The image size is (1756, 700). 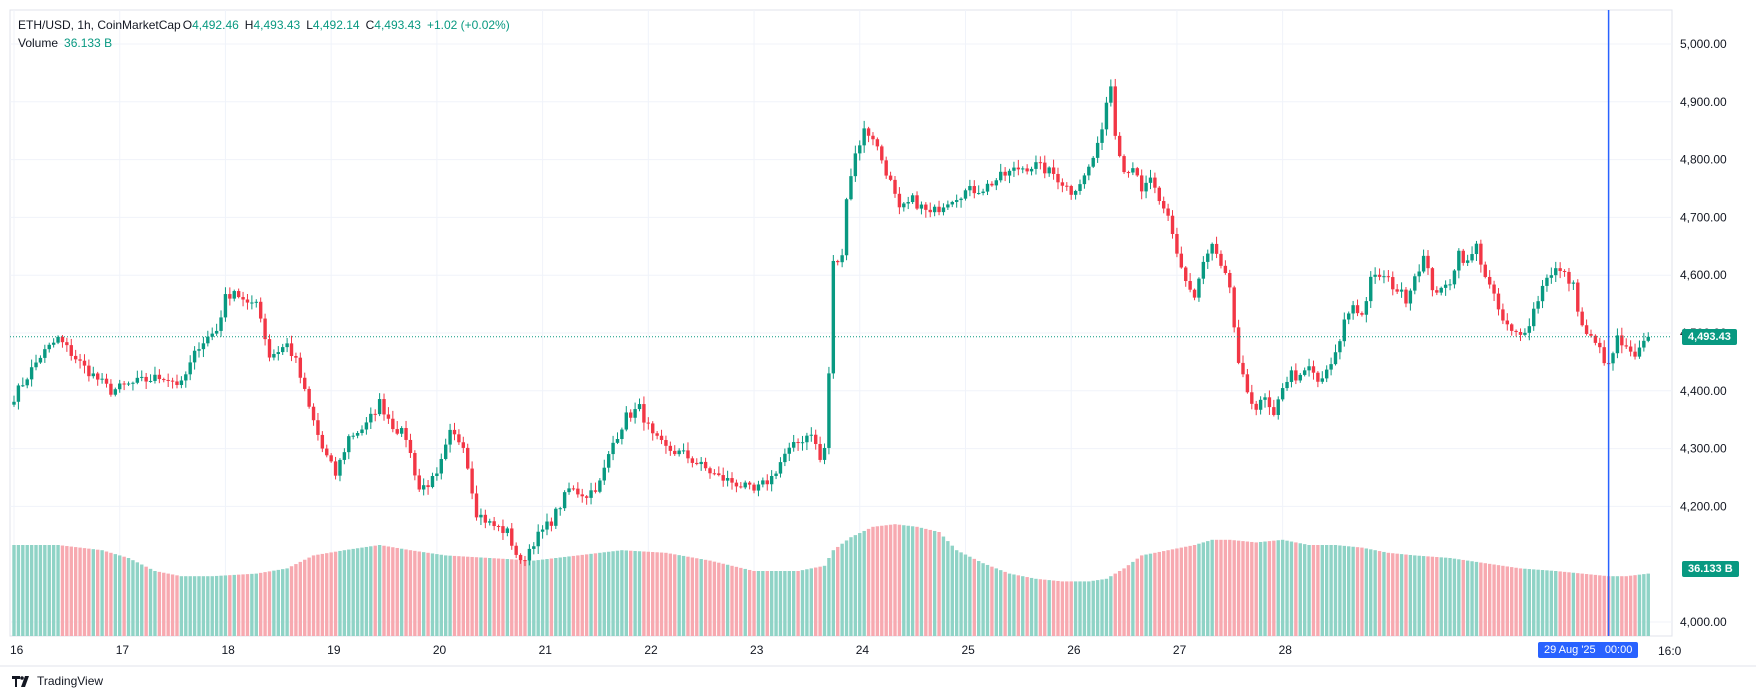 What do you see at coordinates (1074, 650) in the screenshot?
I see `x-tick-label: 26` at bounding box center [1074, 650].